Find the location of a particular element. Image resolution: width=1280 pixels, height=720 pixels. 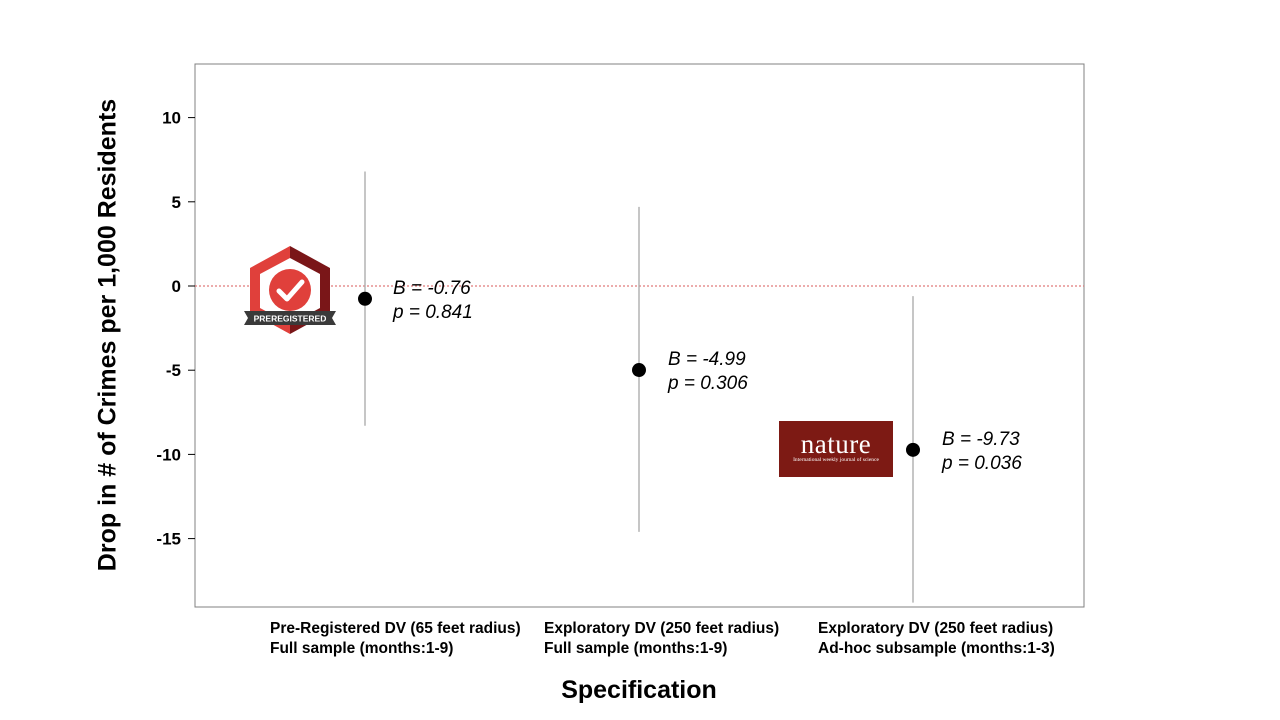

badge-check-circle is located at coordinates (290, 290).